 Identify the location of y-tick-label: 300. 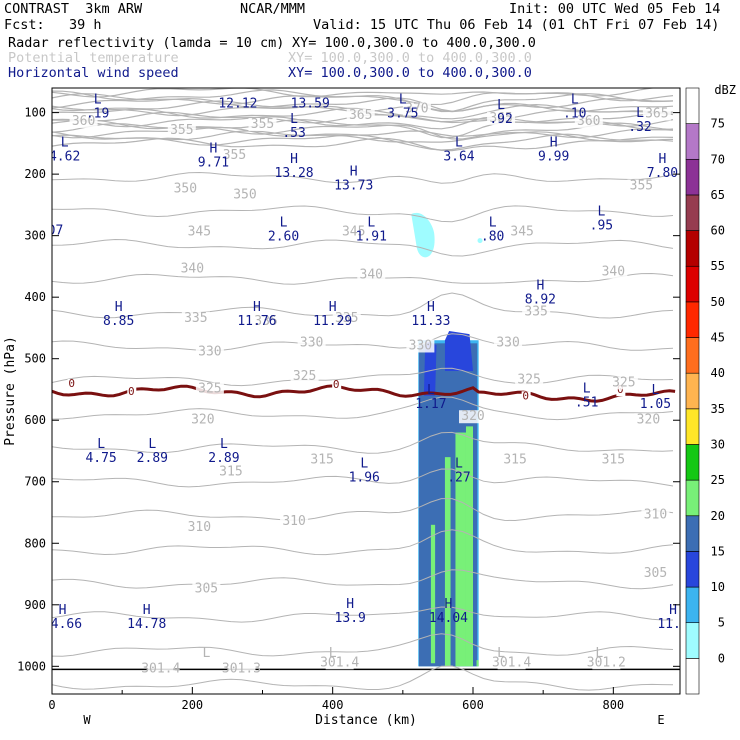
(35, 236).